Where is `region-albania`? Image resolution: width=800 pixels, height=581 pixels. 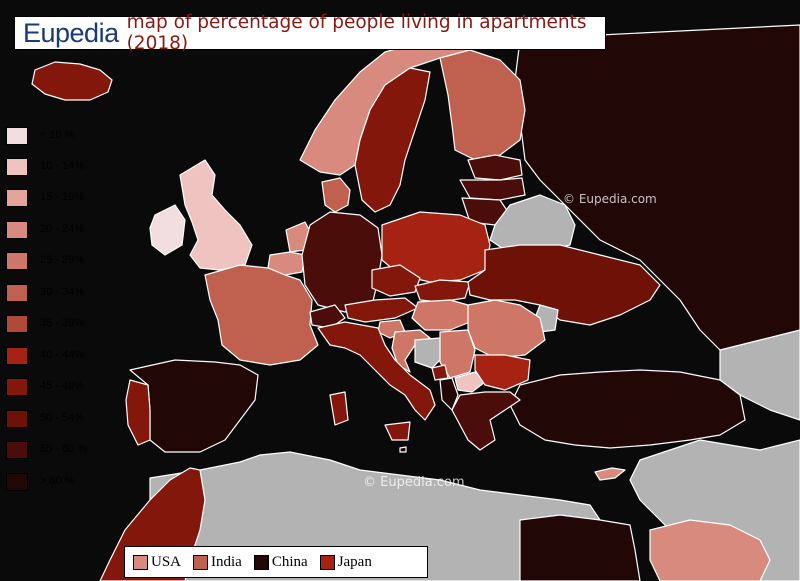
region-albania is located at coordinates (449, 394).